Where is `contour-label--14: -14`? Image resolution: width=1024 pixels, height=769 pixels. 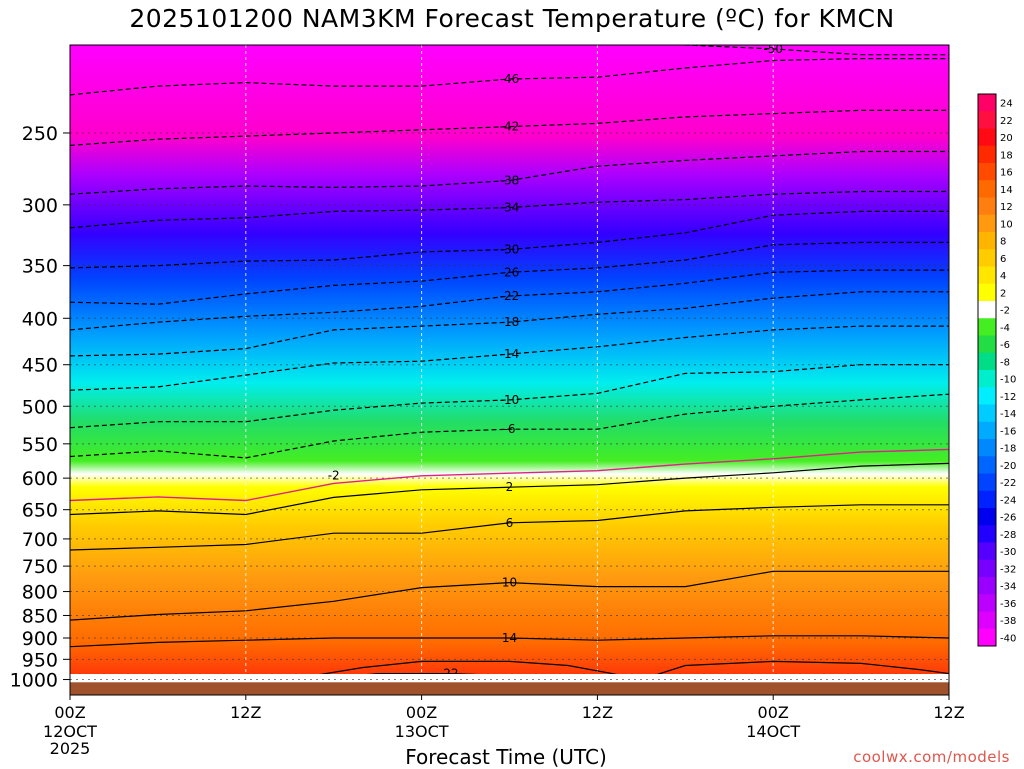
contour-label--14: -14 is located at coordinates (510, 354).